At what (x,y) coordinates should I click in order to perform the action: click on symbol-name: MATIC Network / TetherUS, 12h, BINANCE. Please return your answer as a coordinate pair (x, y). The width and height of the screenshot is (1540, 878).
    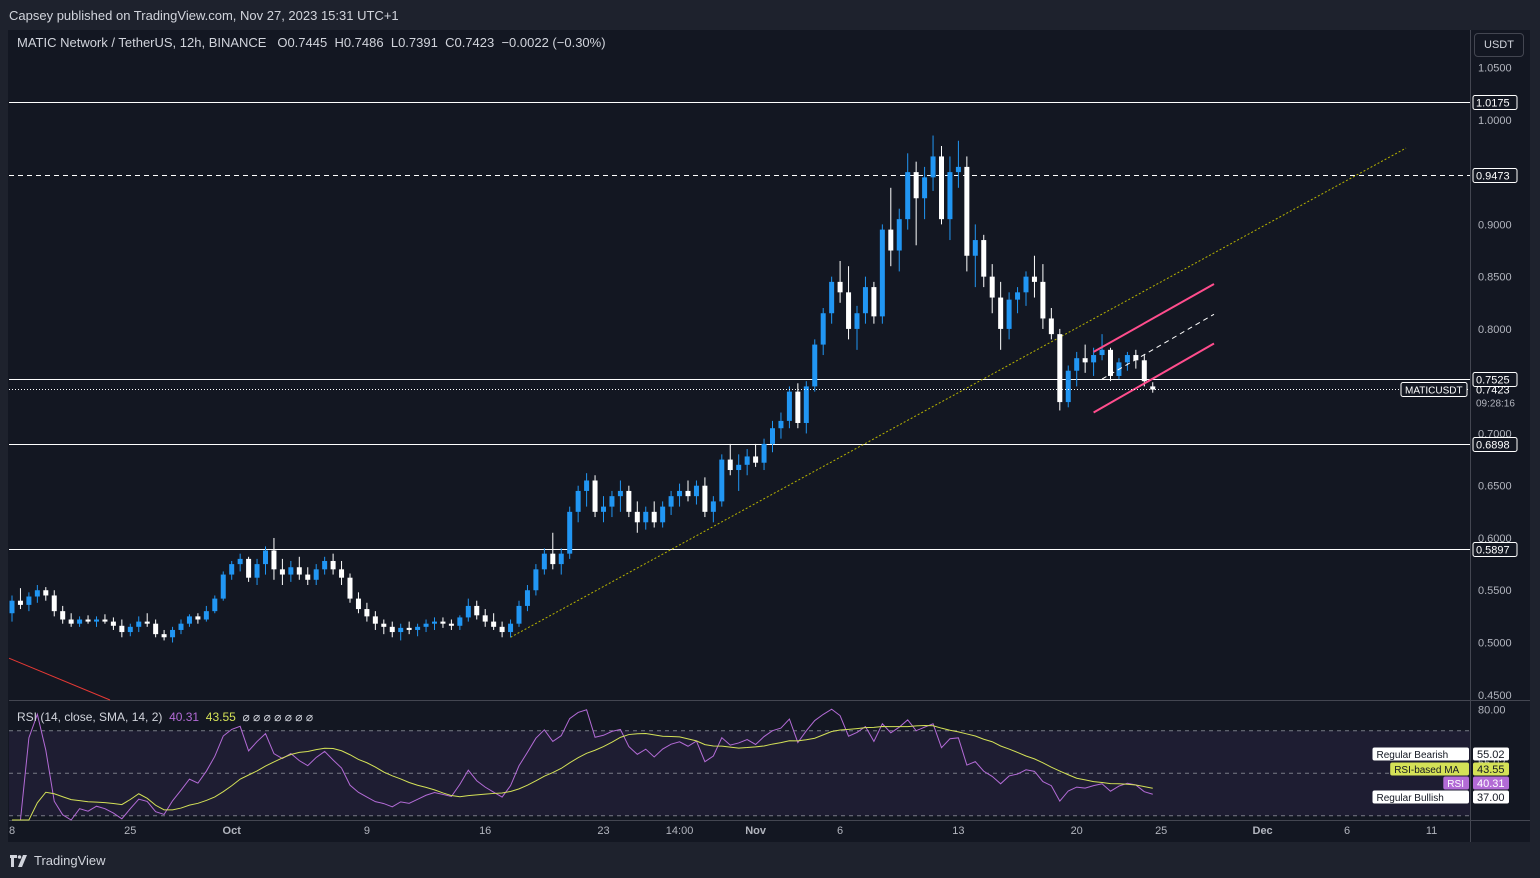
    Looking at the image, I should click on (142, 42).